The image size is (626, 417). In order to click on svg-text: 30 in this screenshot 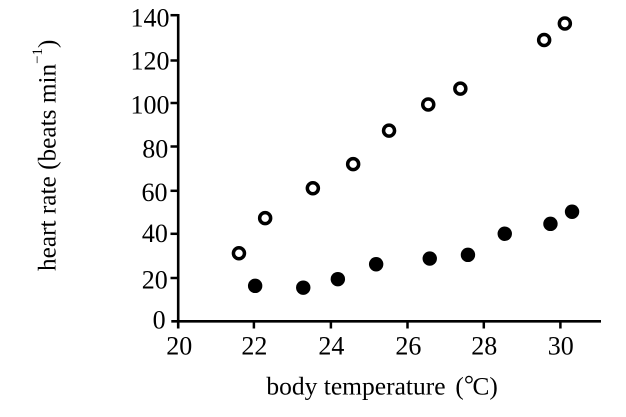, I will do `click(561, 345)`.